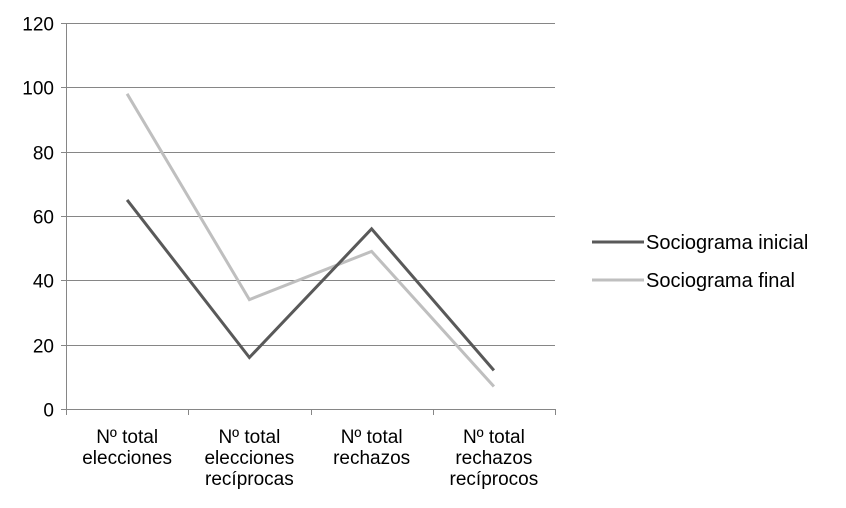 This screenshot has height=508, width=846. I want to click on x-category-label-4: Nº total rechazos recíprocos, so click(494, 458).